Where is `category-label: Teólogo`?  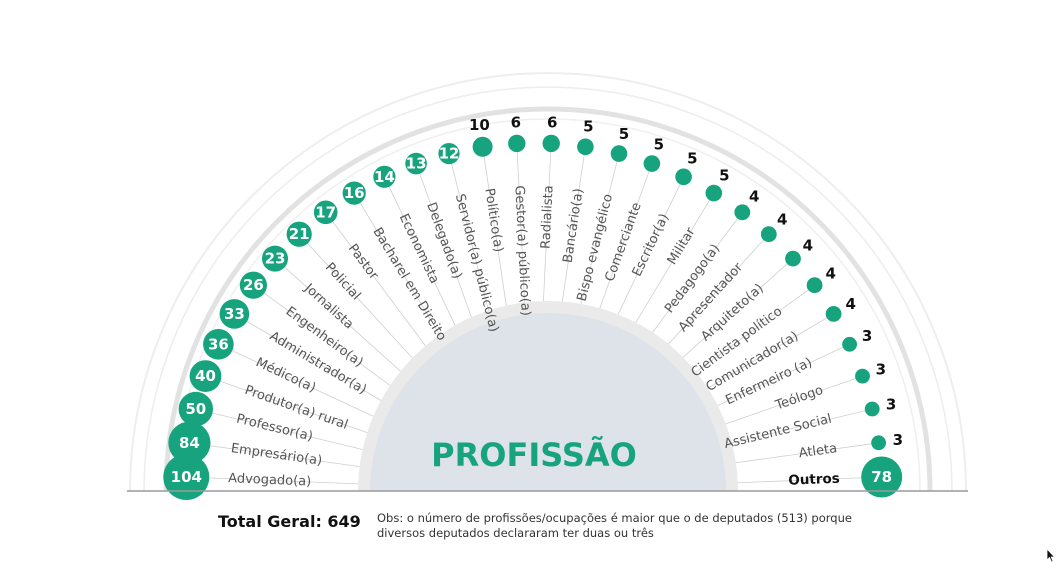
category-label: Teólogo is located at coordinates (799, 398).